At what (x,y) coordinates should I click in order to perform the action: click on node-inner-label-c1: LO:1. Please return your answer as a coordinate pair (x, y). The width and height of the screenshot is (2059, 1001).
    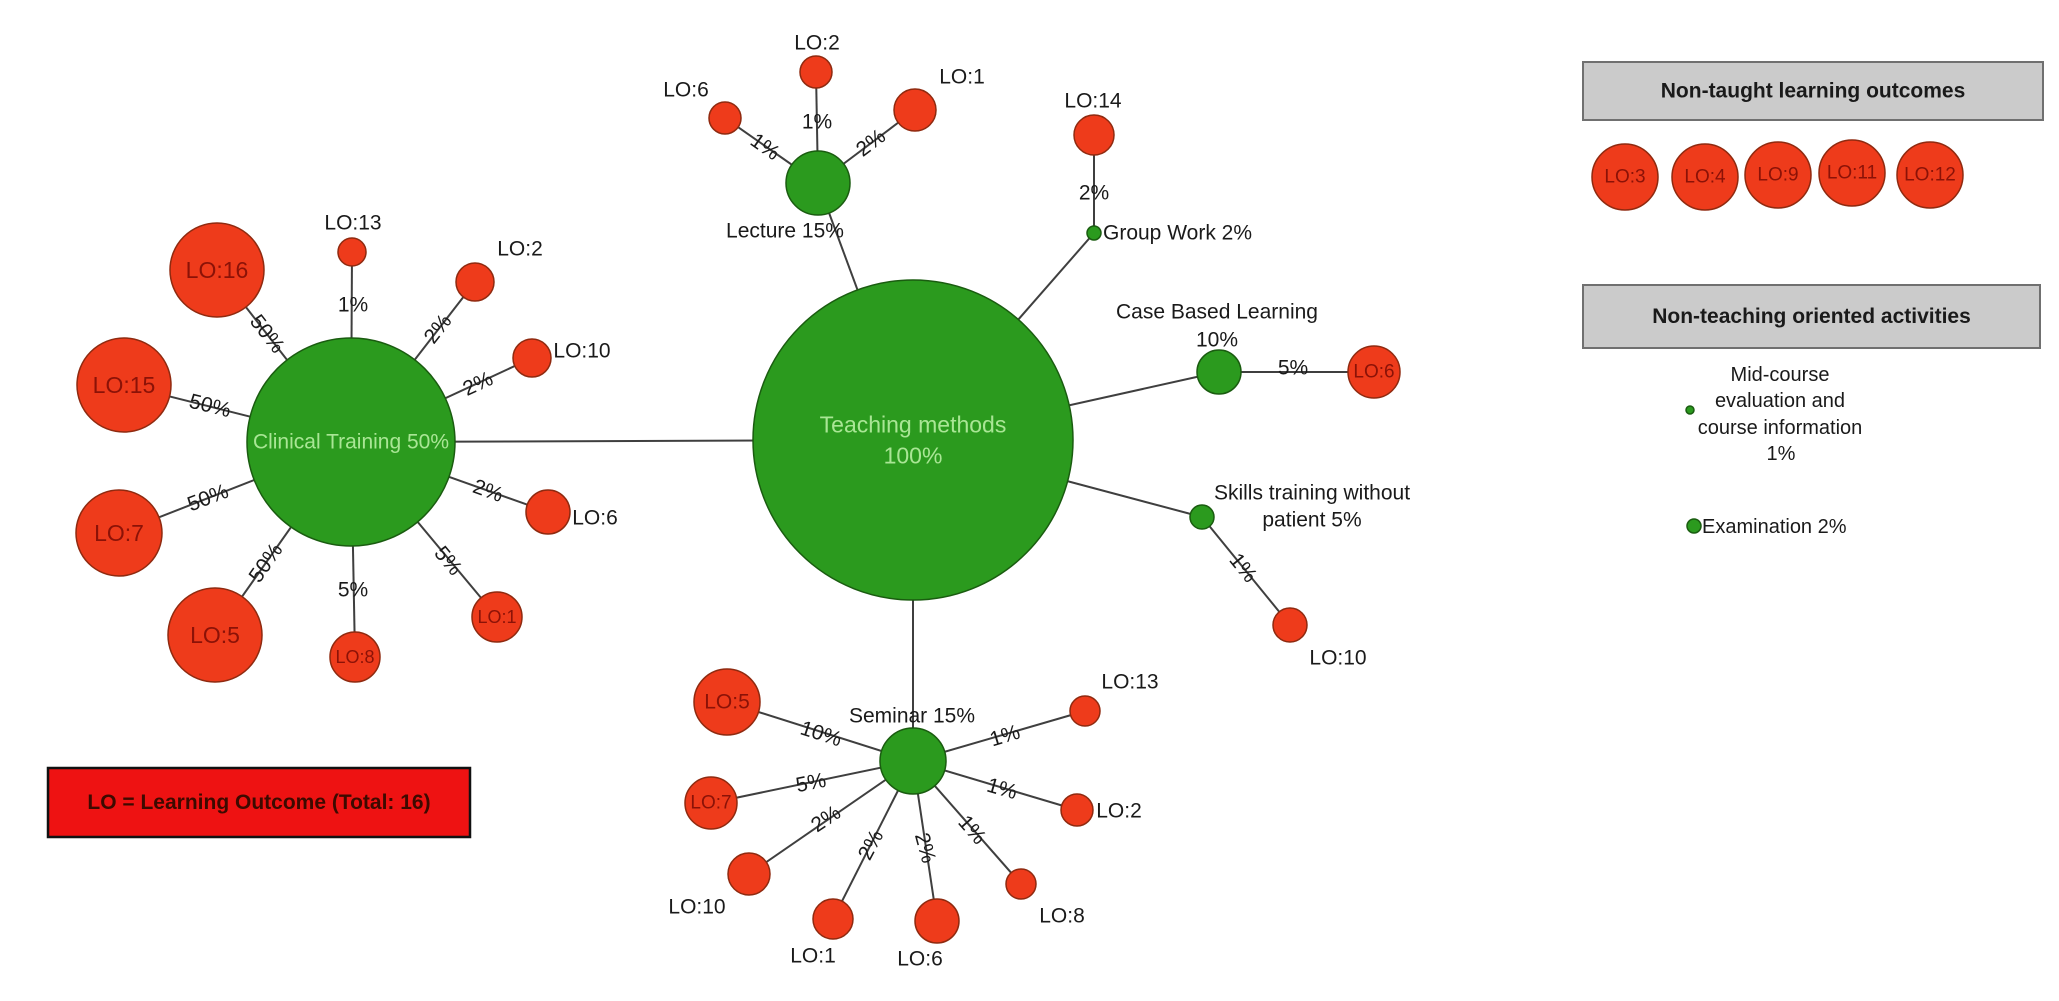
    Looking at the image, I should click on (496, 617).